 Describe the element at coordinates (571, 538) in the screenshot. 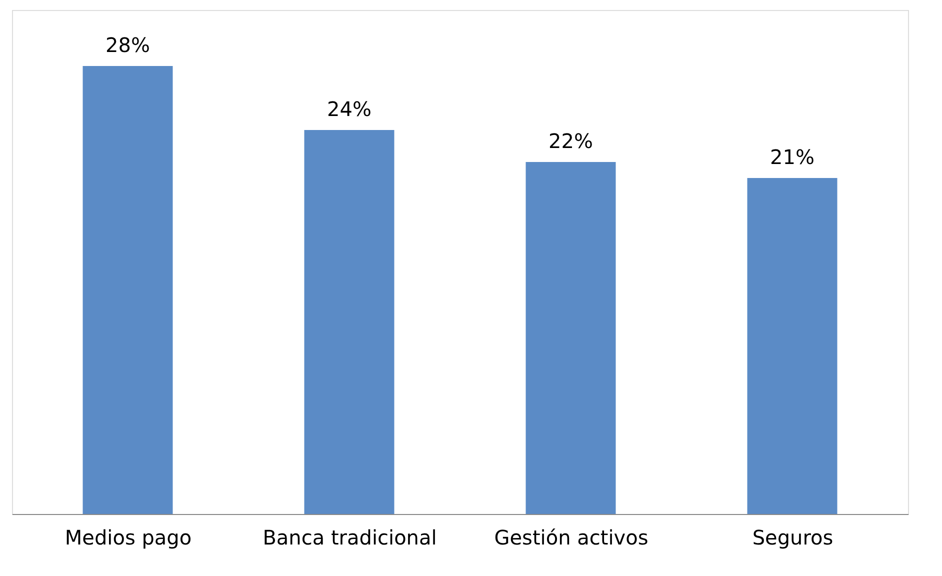

I see `x-tick-label: Gestión activos` at that location.